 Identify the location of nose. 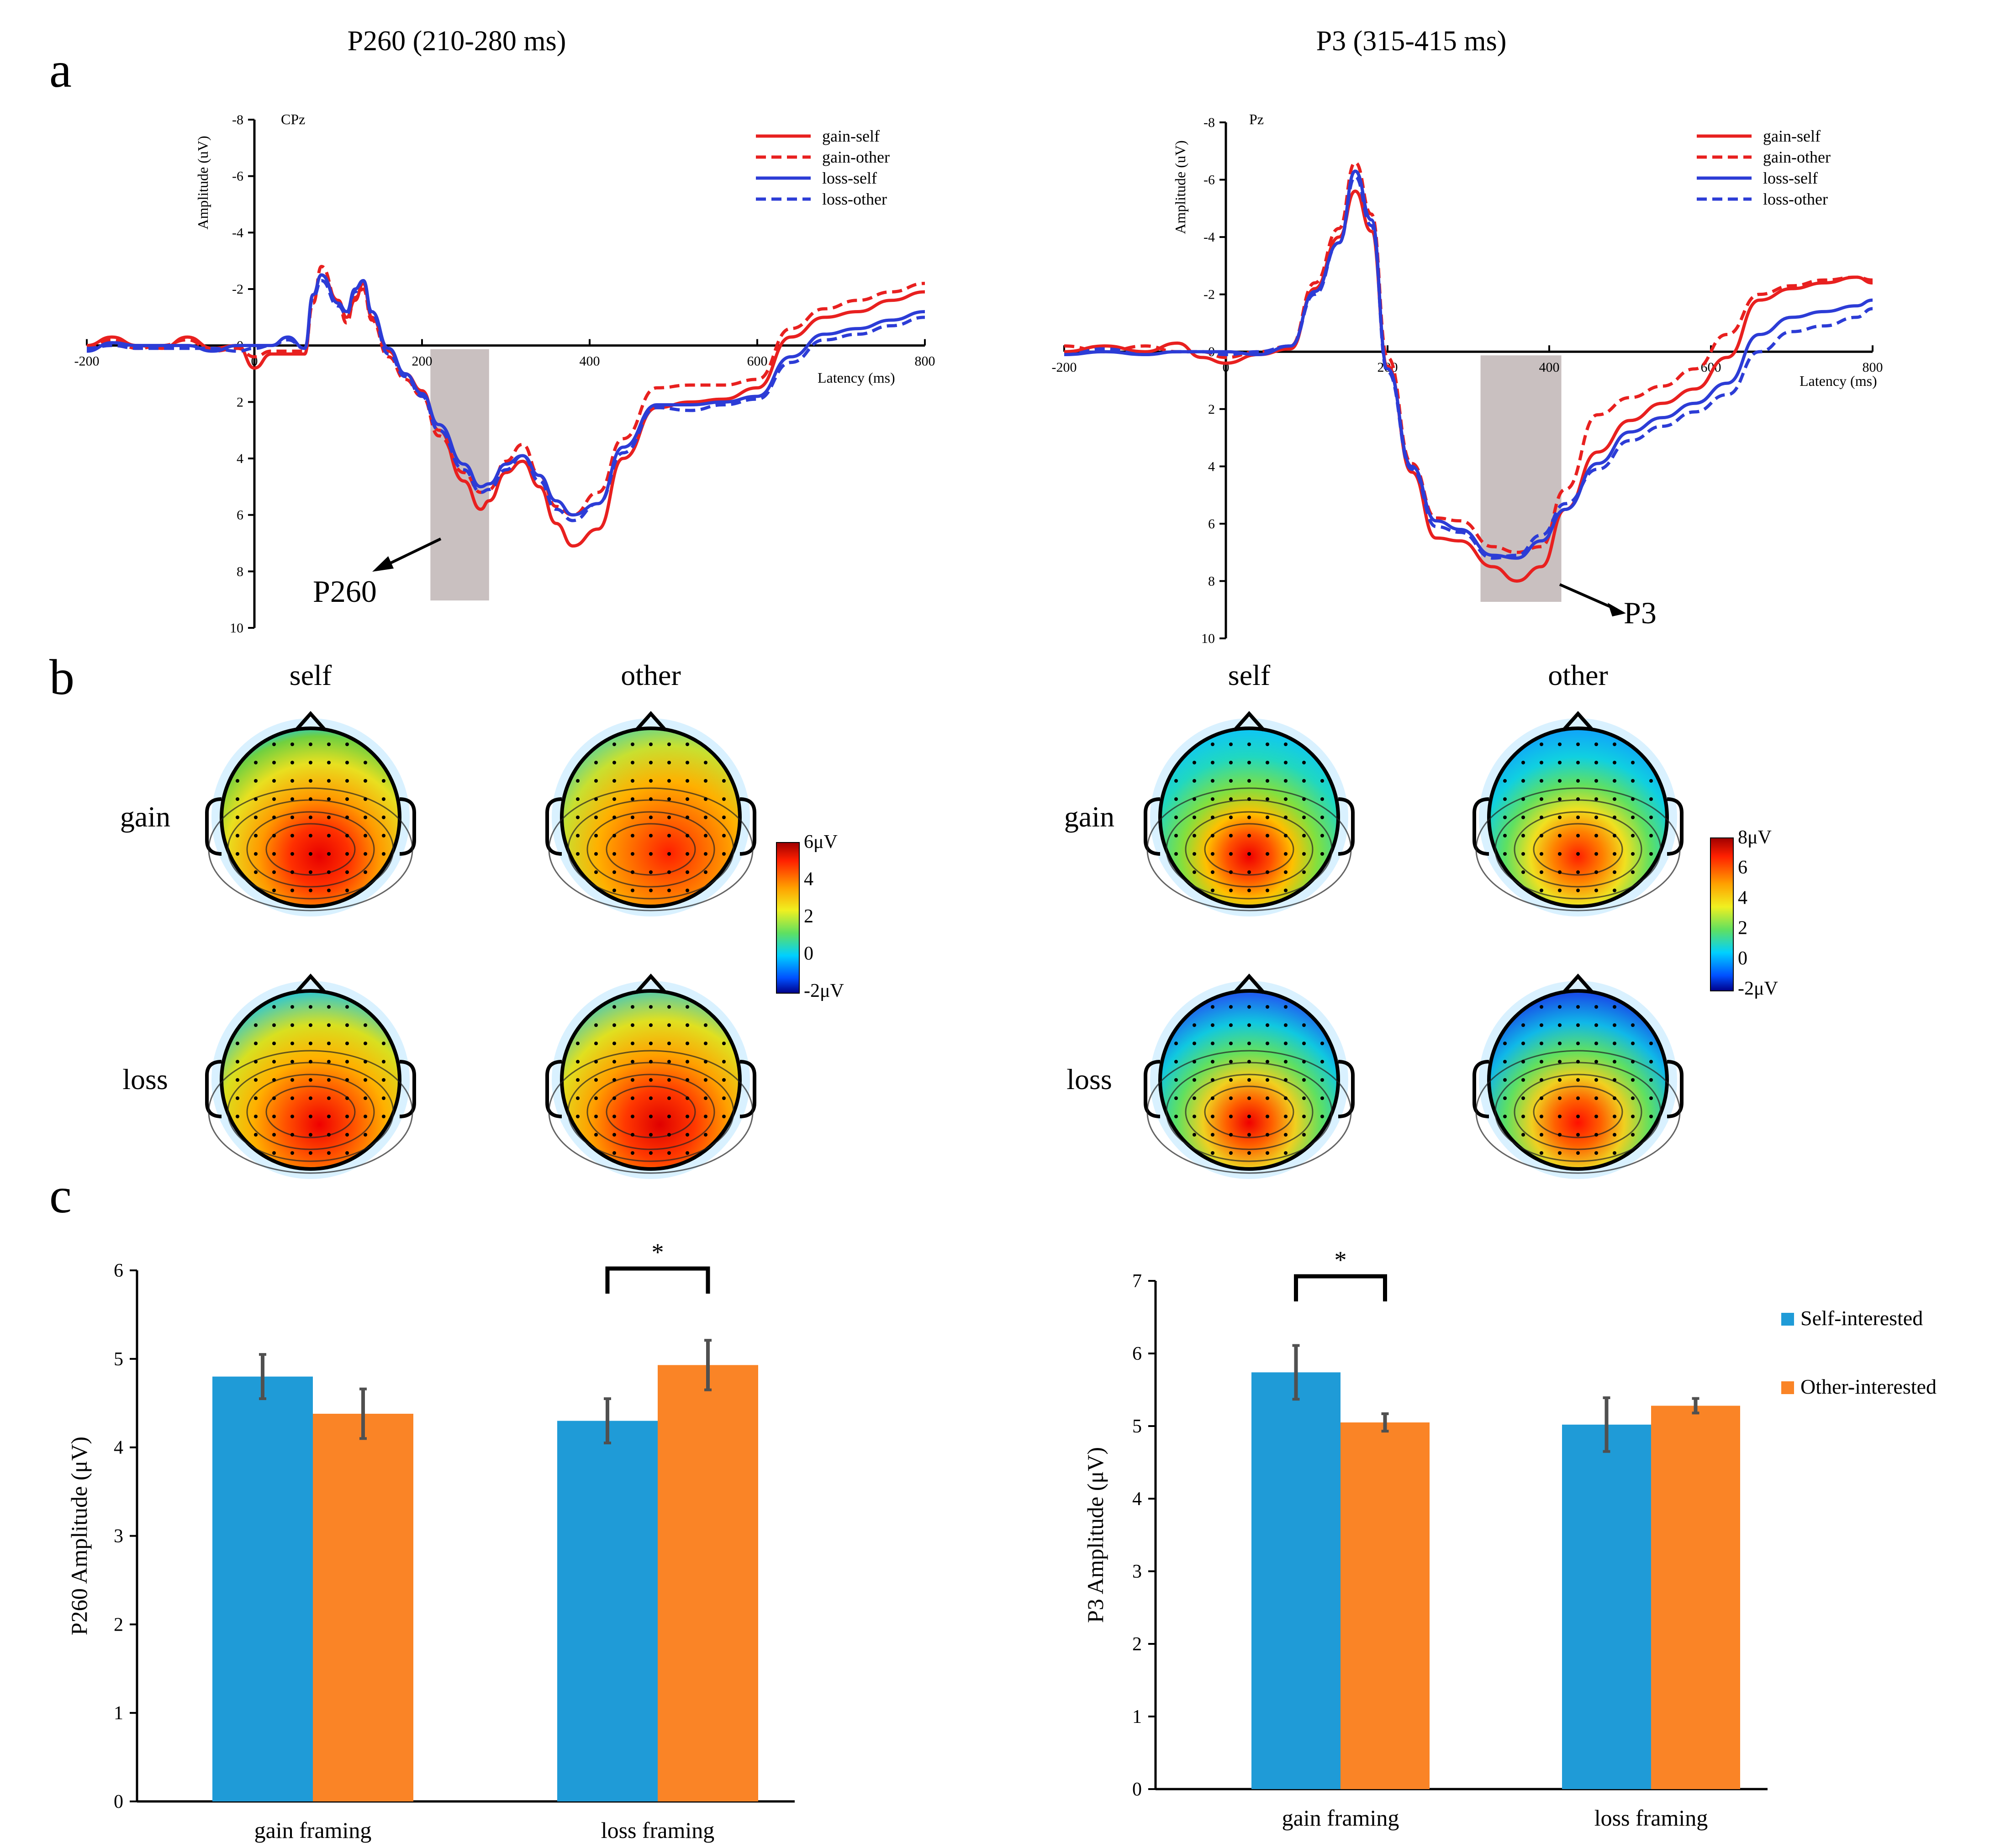
(1578, 722).